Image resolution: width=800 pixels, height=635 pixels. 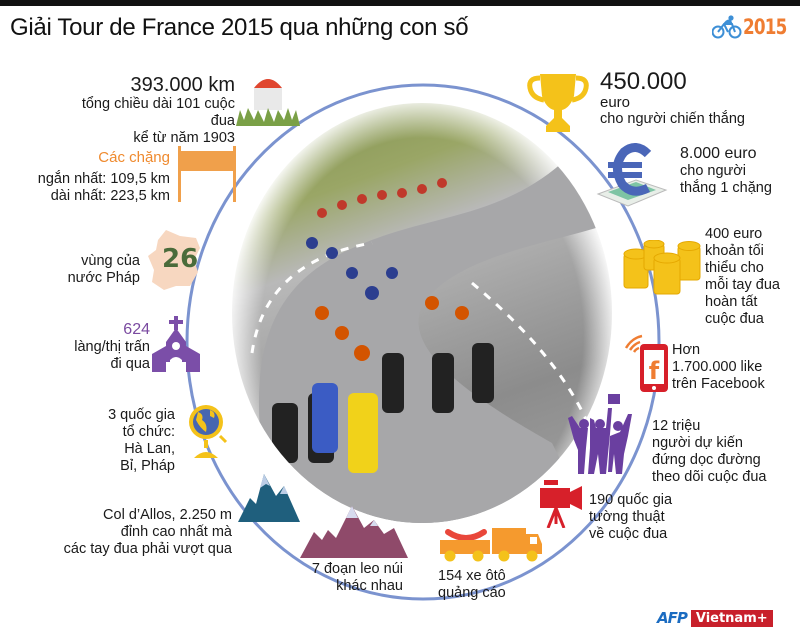 I want to click on min-prize-line6: cuộc đua, so click(x=734, y=319).